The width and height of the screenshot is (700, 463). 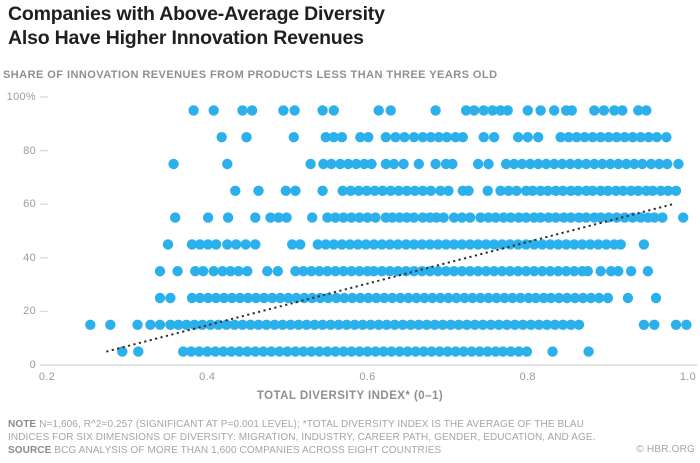 I want to click on source-label: SOURCE, so click(x=30, y=450).